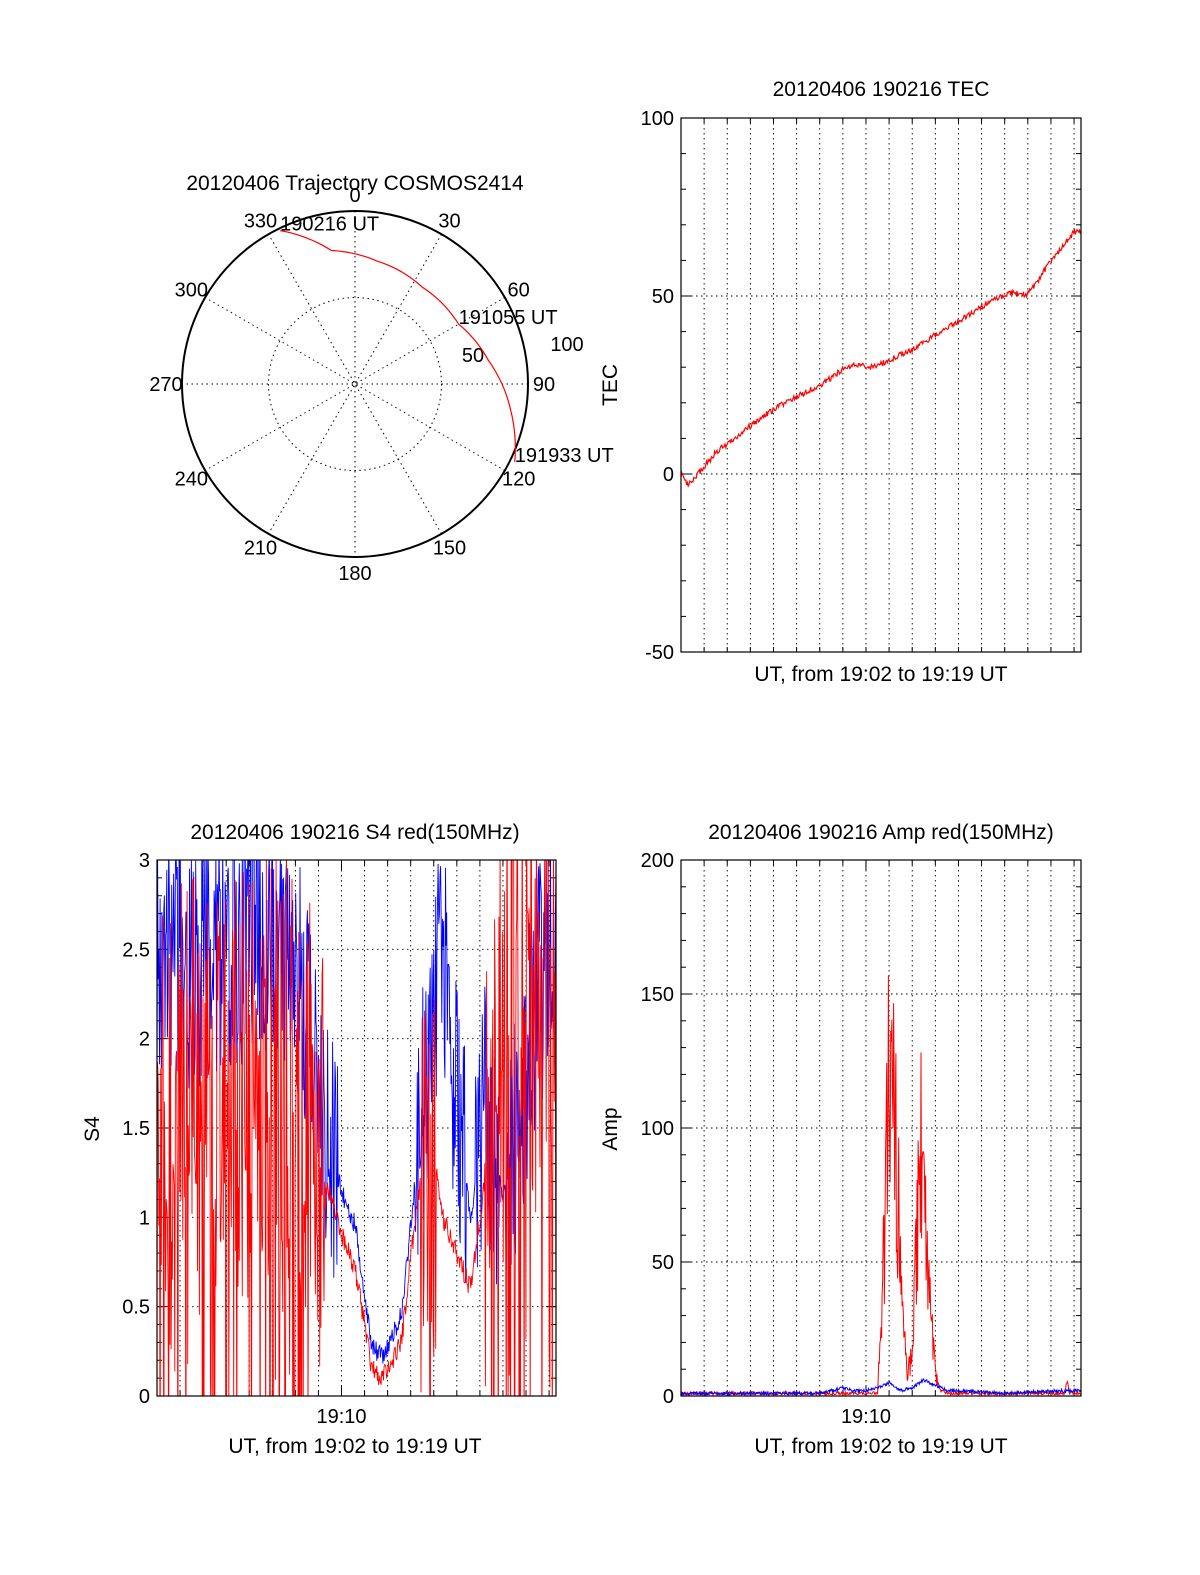 This screenshot has width=1200, height=1575. I want to click on y-tick-label: 3, so click(144, 861).